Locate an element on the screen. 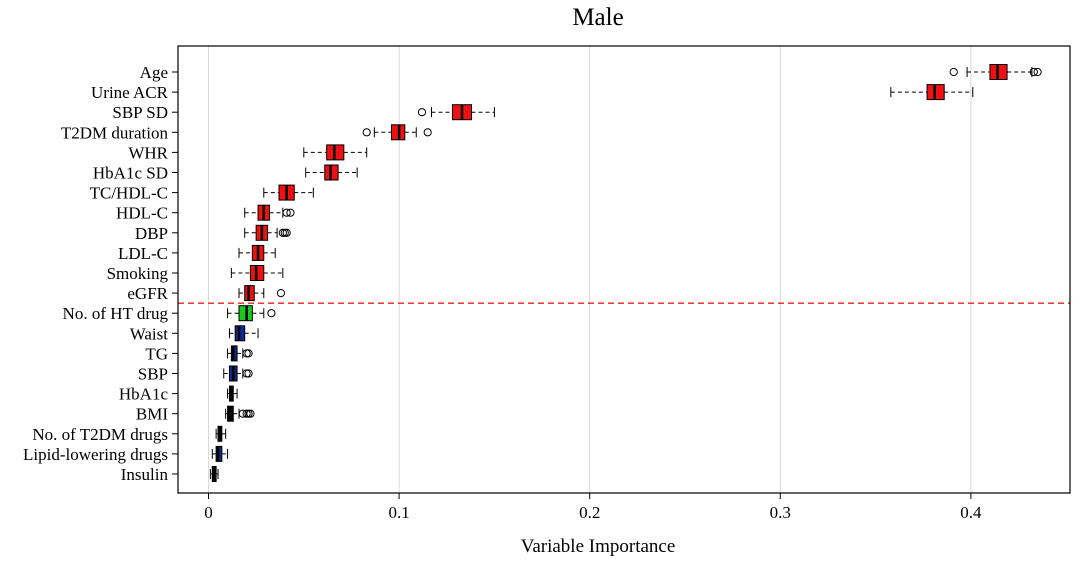  variable-label: No. of HT drug is located at coordinates (116, 313).